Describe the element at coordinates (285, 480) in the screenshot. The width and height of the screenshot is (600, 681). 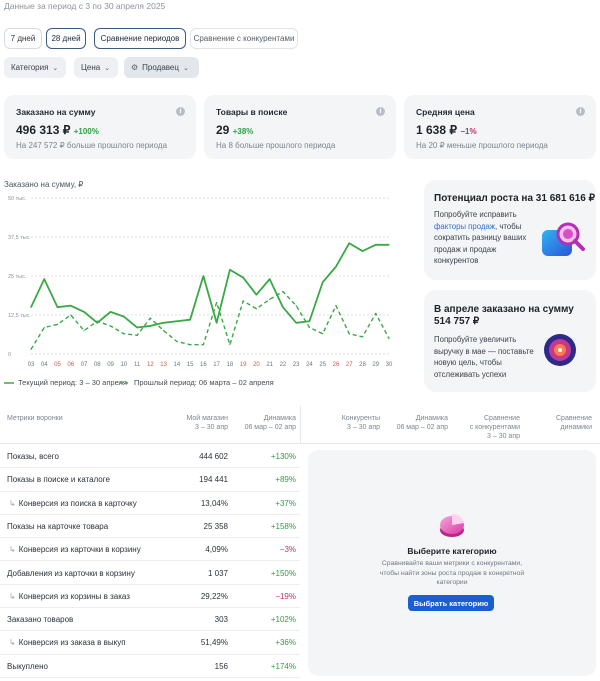
I see `row-dynamics-value: +89%` at that location.